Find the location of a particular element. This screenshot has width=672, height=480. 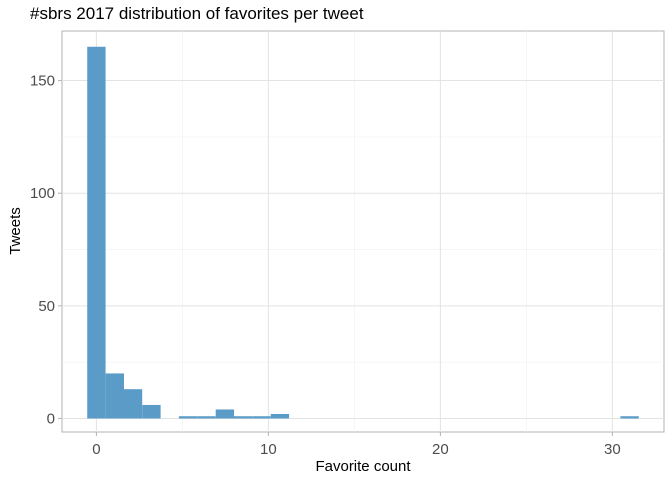

y-tick-label: 0 is located at coordinates (51, 418).